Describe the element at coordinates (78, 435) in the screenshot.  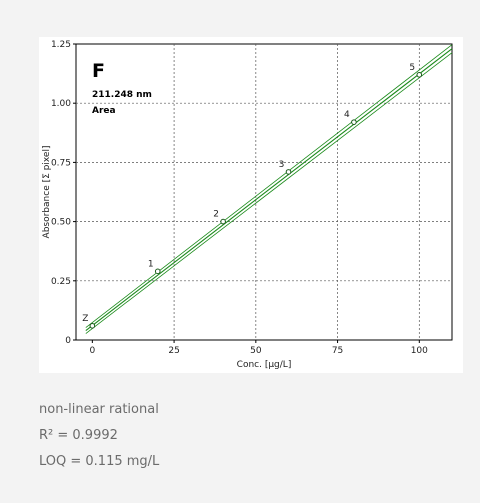
I see `r-squared-text: R² = 0.9992` at that location.